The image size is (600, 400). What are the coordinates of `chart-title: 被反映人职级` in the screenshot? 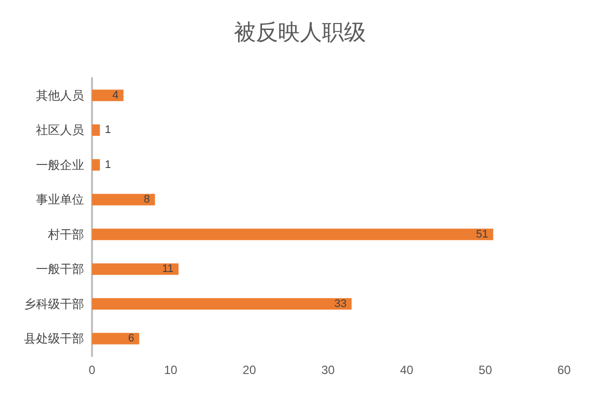 It's located at (300, 32).